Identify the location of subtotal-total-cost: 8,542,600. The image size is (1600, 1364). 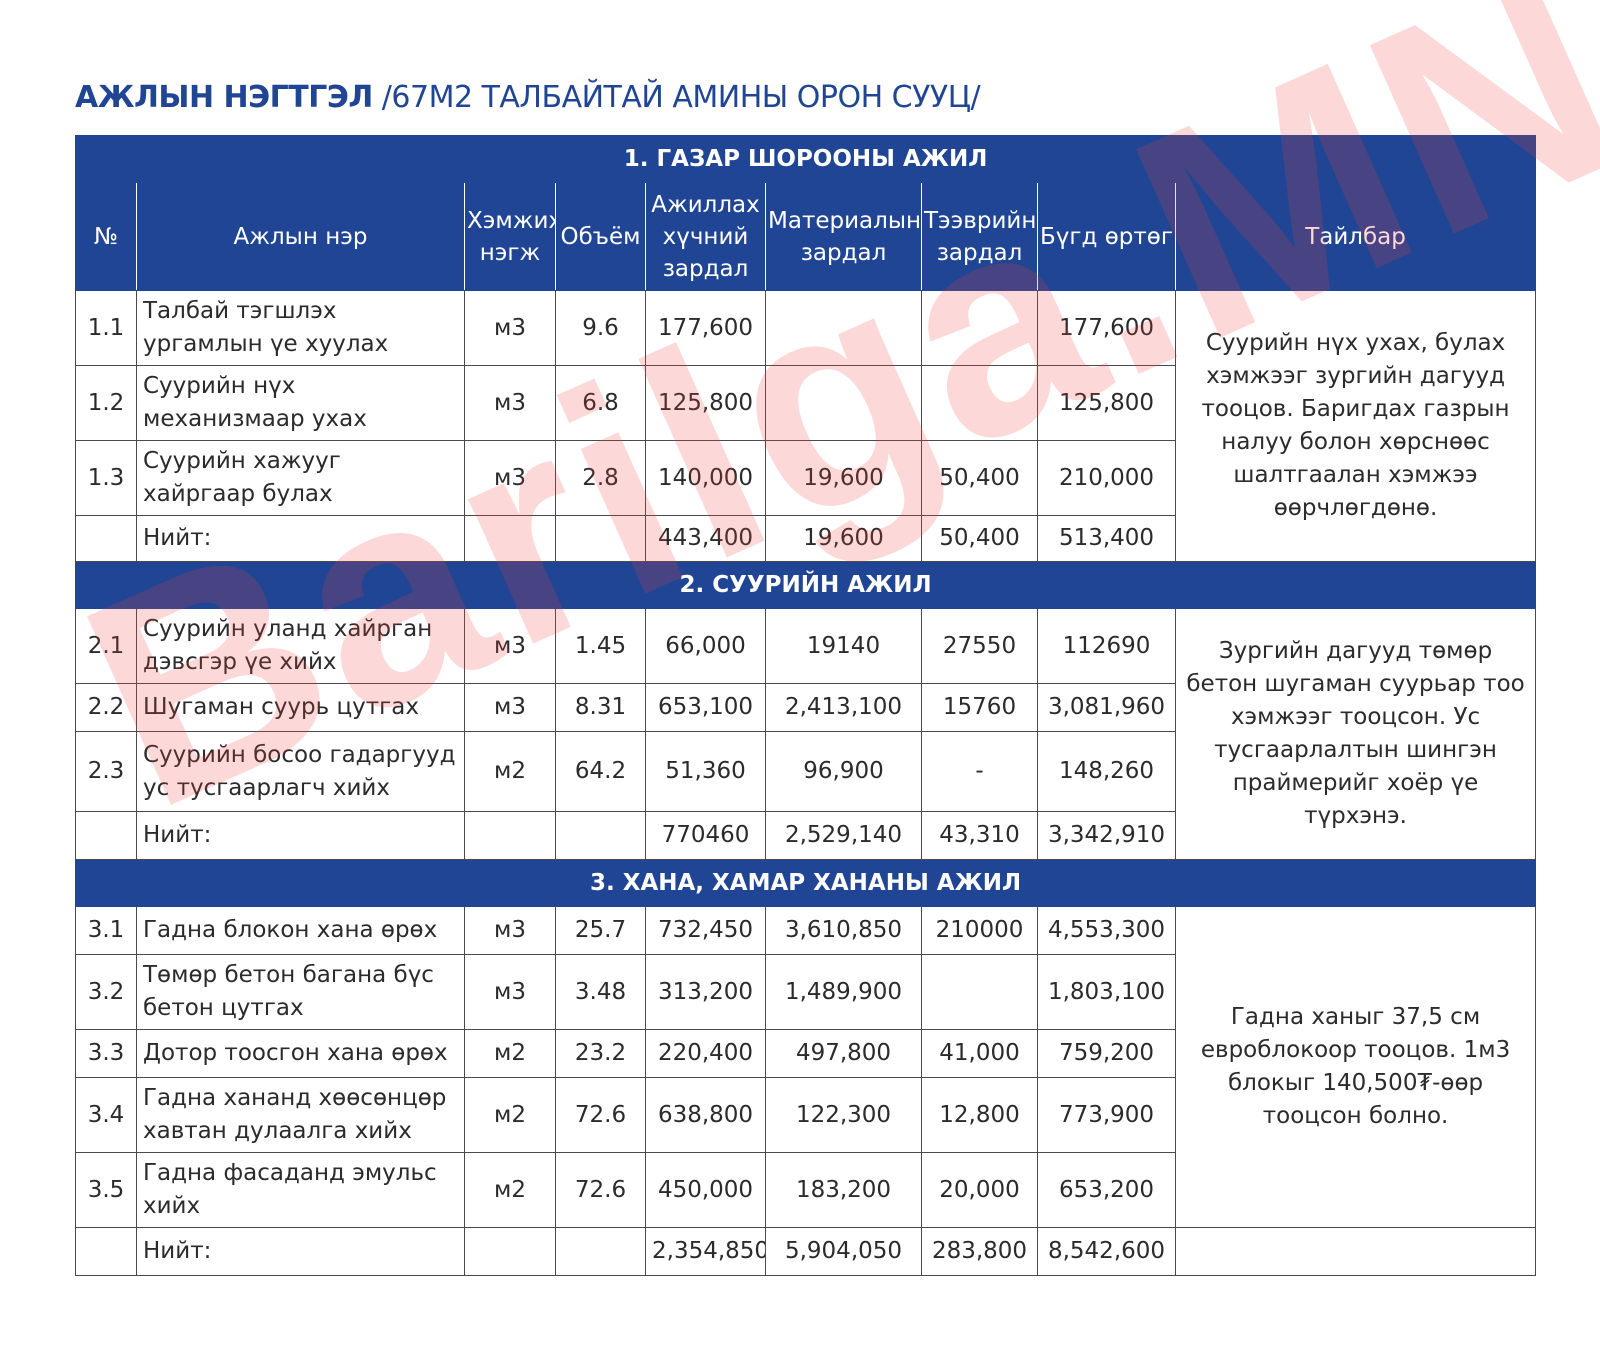
(1106, 1251).